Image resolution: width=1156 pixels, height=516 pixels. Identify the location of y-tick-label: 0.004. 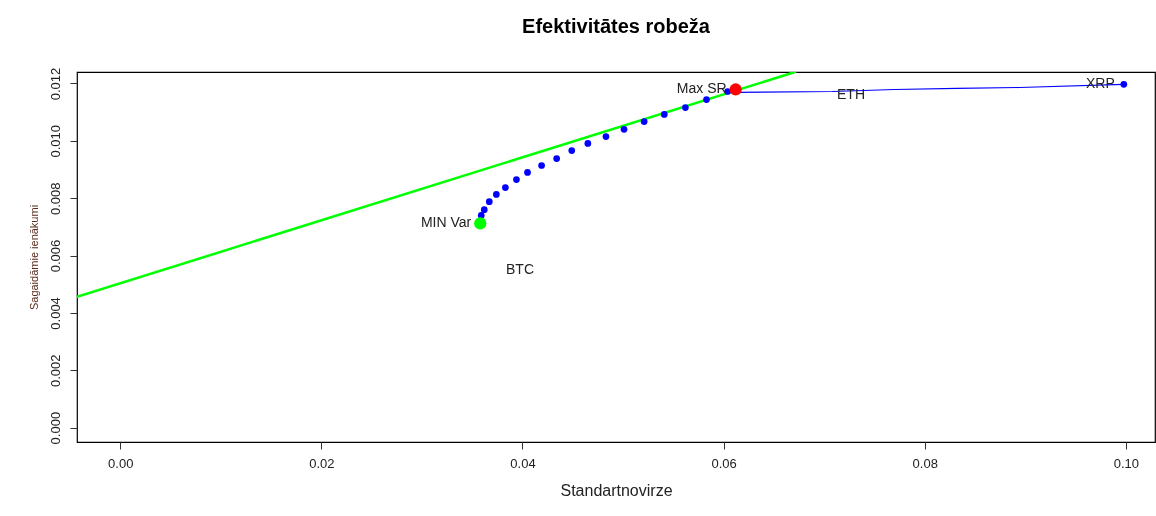
(55, 313).